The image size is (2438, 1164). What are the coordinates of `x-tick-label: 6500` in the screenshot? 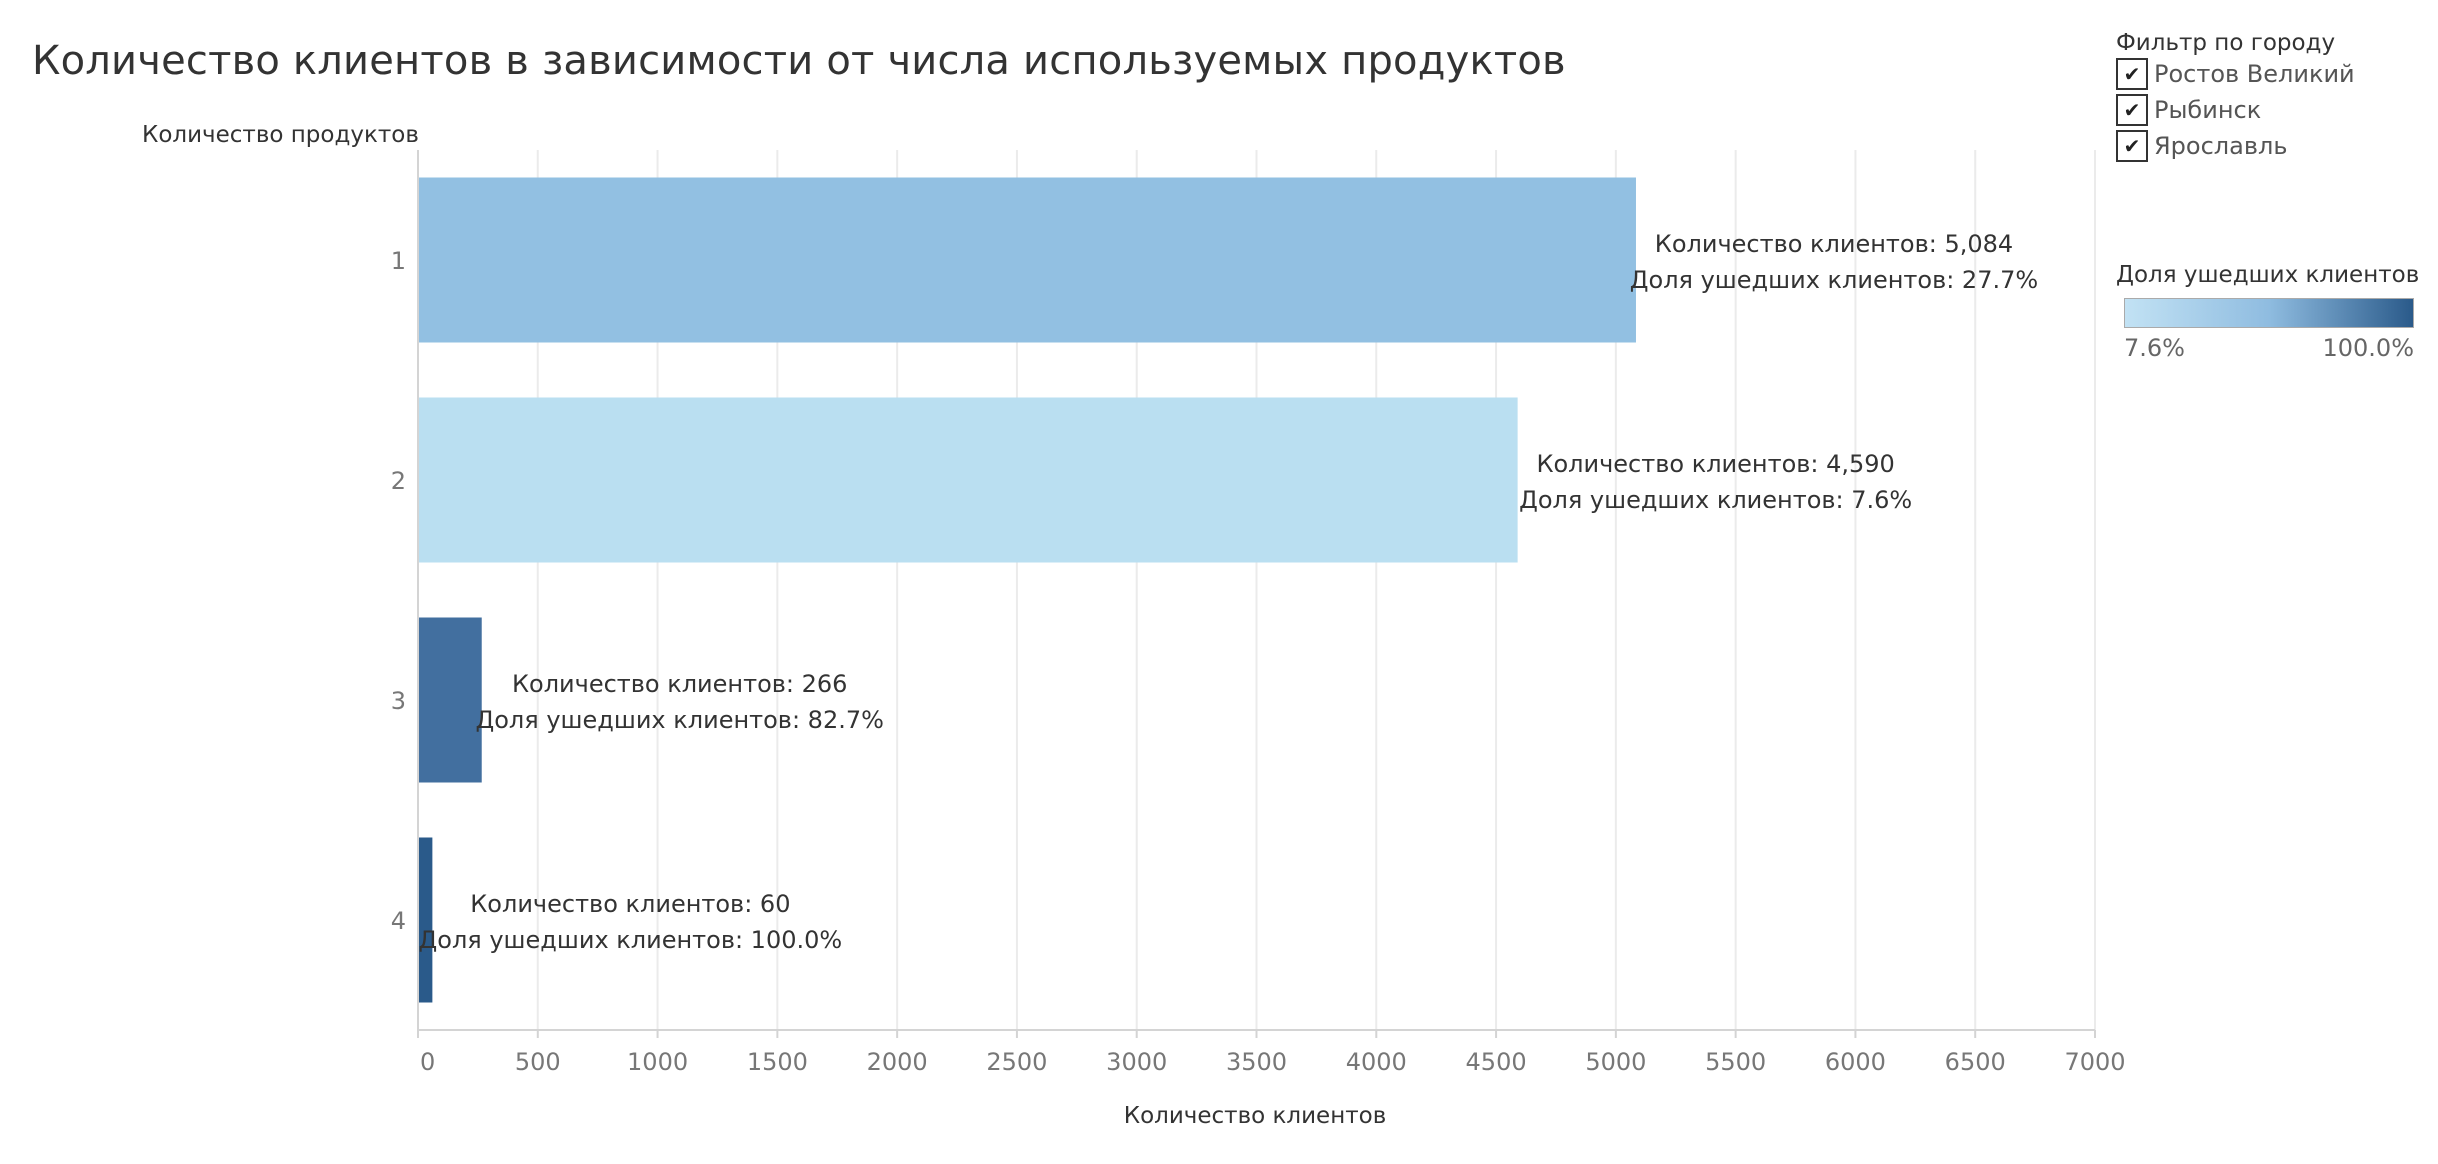 It's located at (1975, 1062).